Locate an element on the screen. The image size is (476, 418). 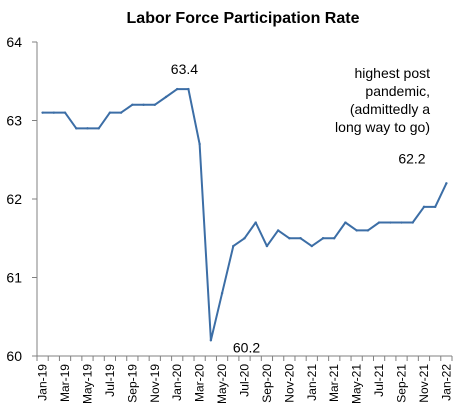
x-tick-label: Jan-20 is located at coordinates (177, 382).